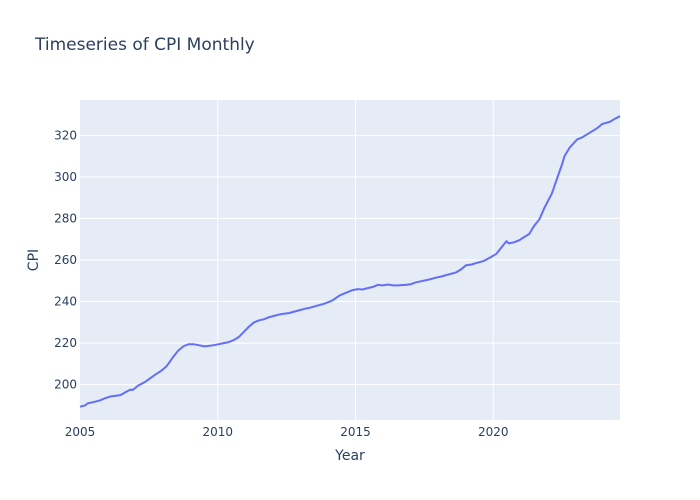  I want to click on y-tick-label: 300, so click(65, 177).